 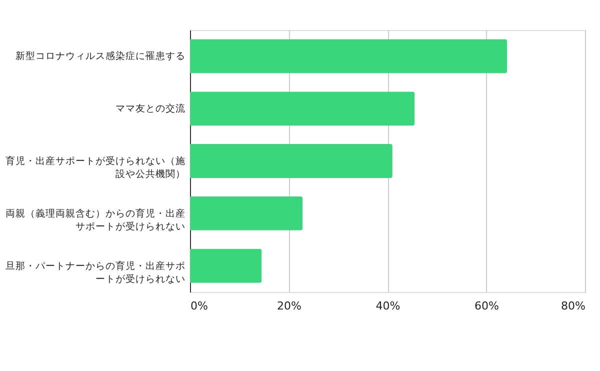 I want to click on y-tick-label: 旦那・パートナーからの育児・出産サポートが受けられない, so click(x=96, y=272).